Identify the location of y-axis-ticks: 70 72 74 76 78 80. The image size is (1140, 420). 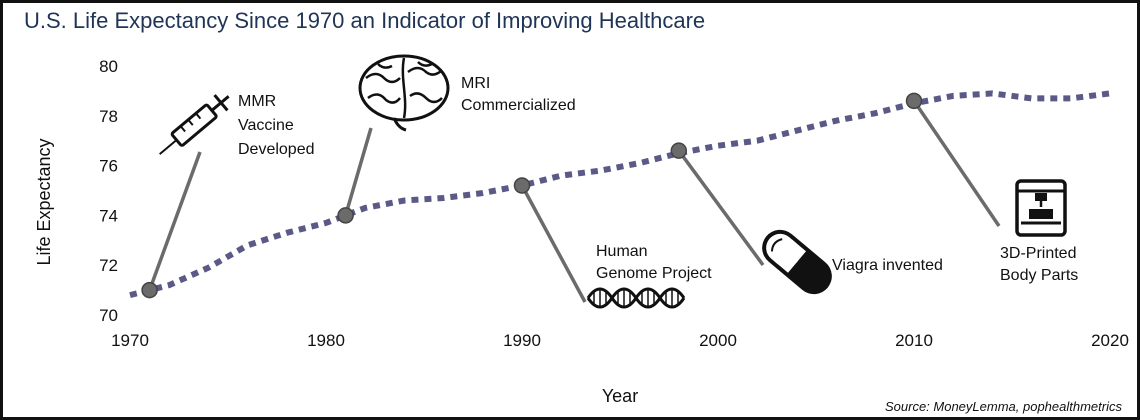
(108, 191).